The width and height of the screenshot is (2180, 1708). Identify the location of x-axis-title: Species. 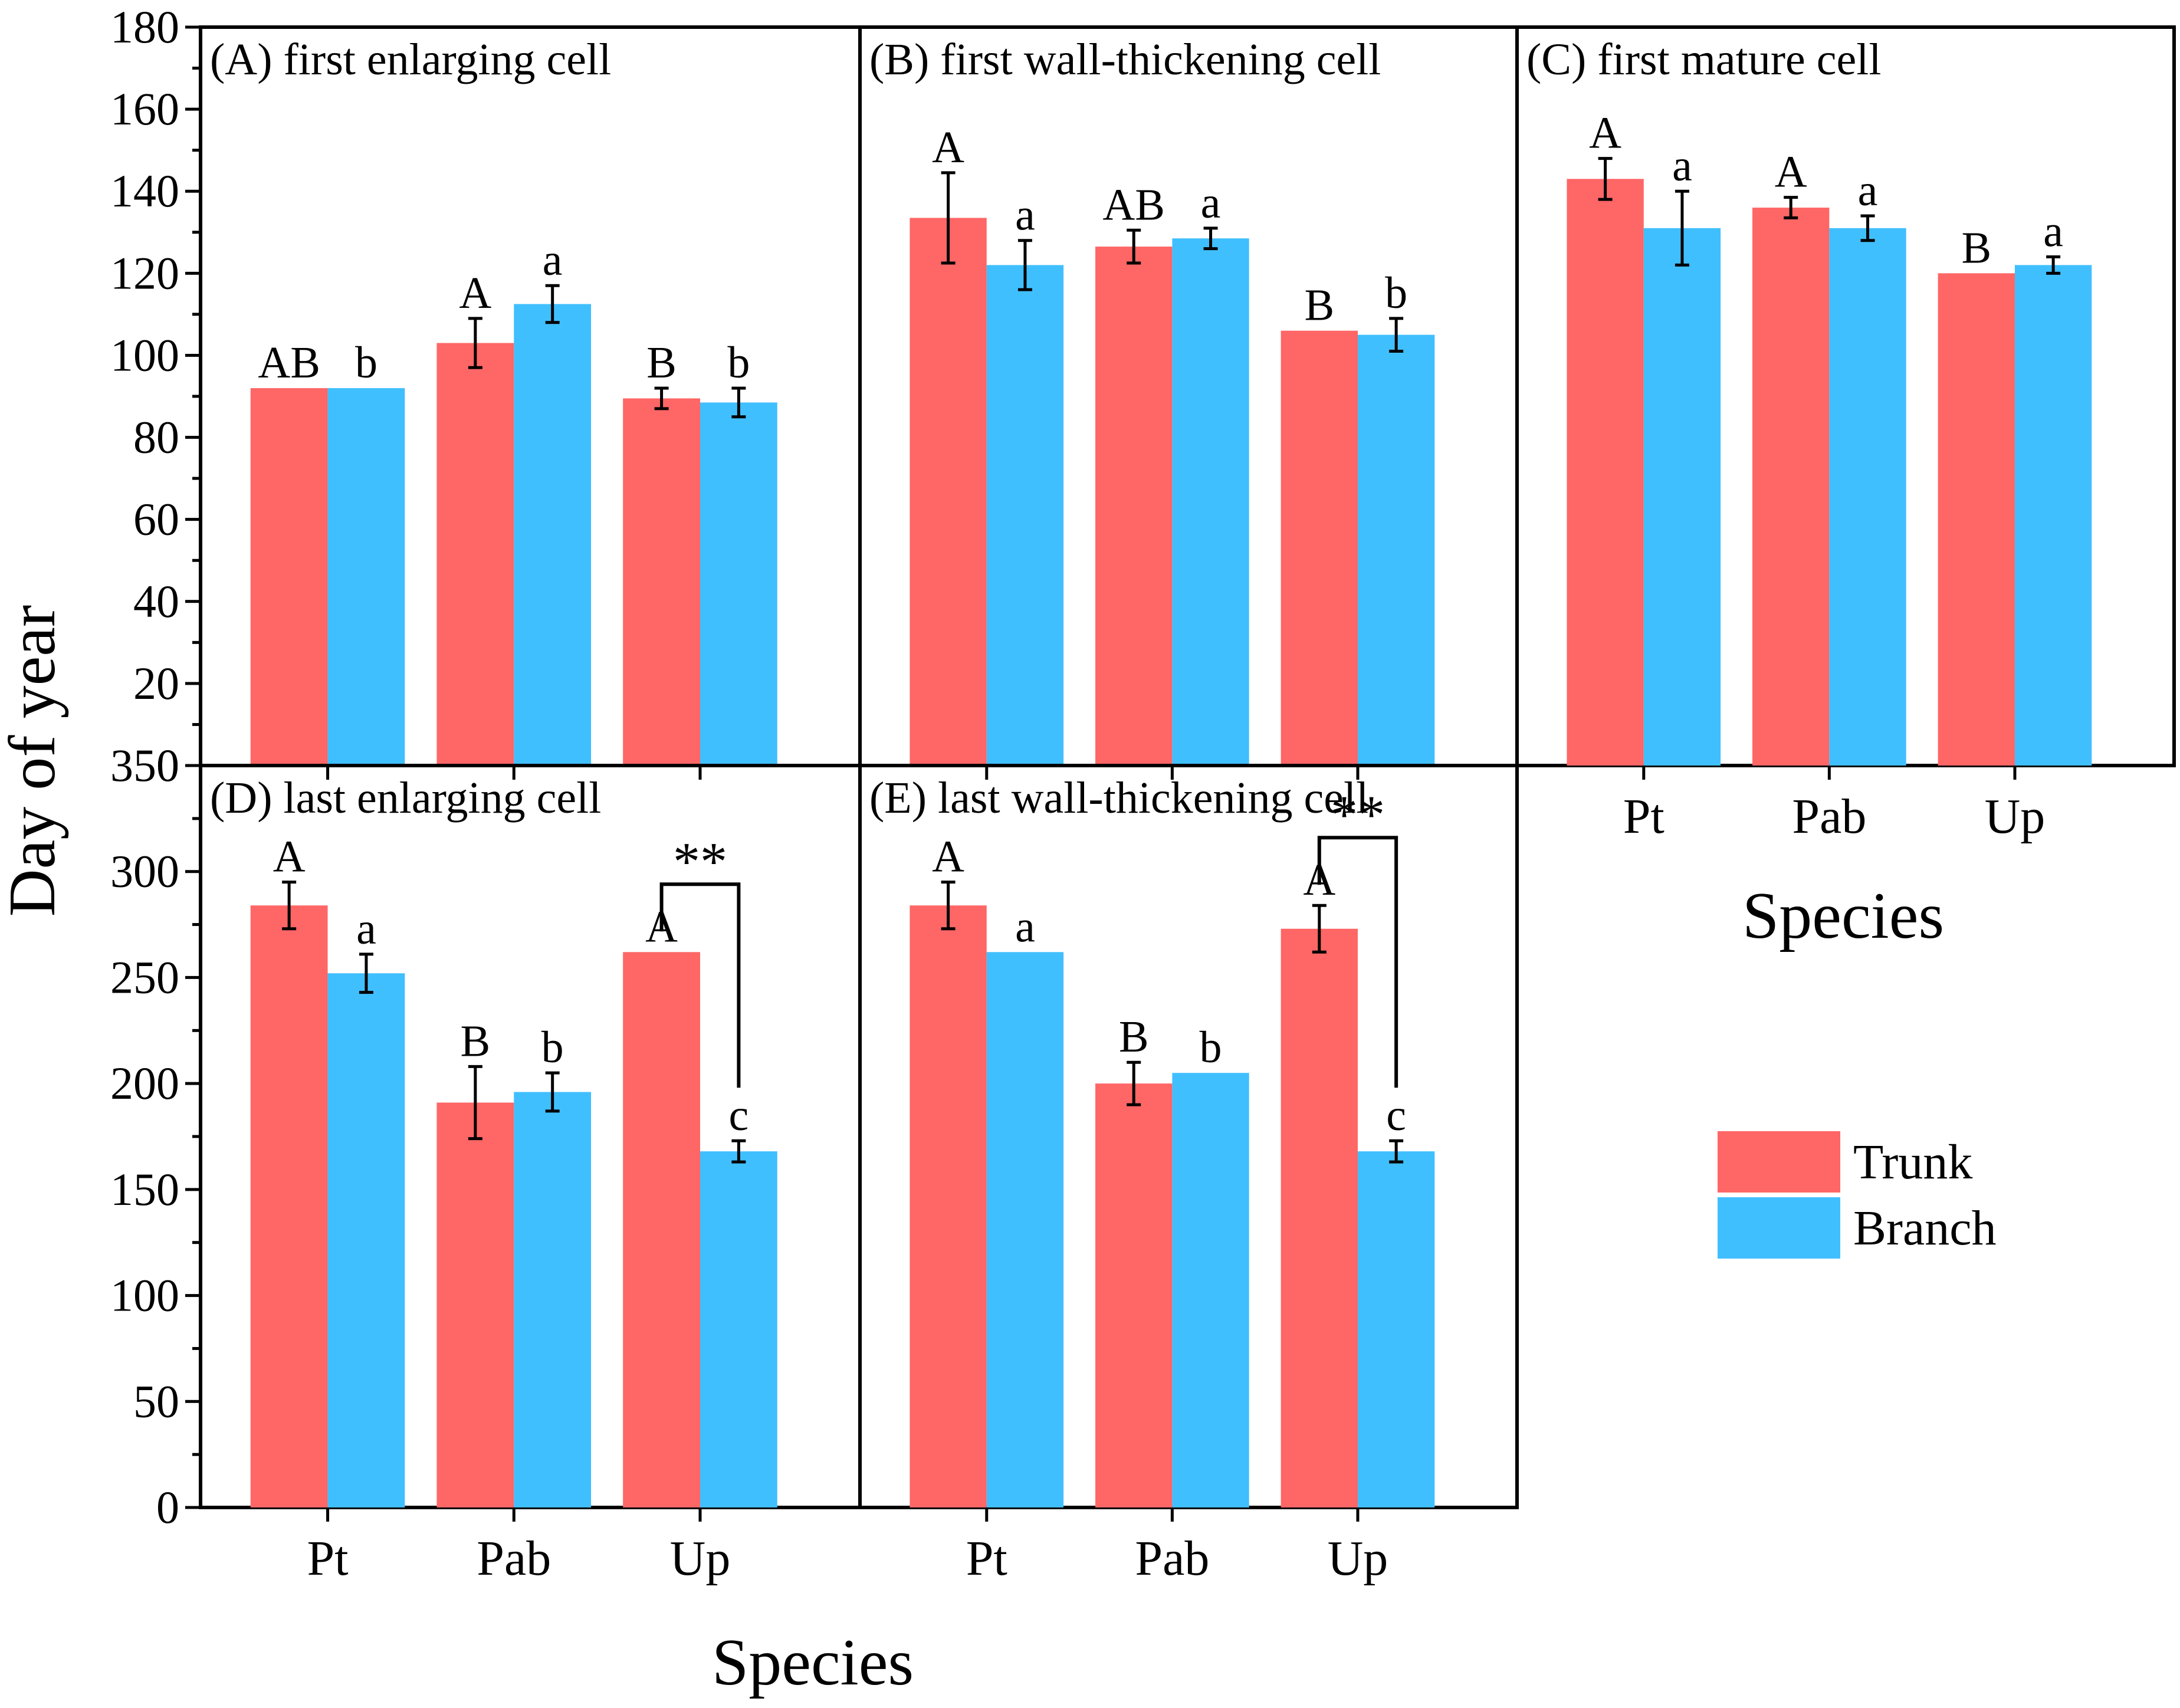
(813, 1663).